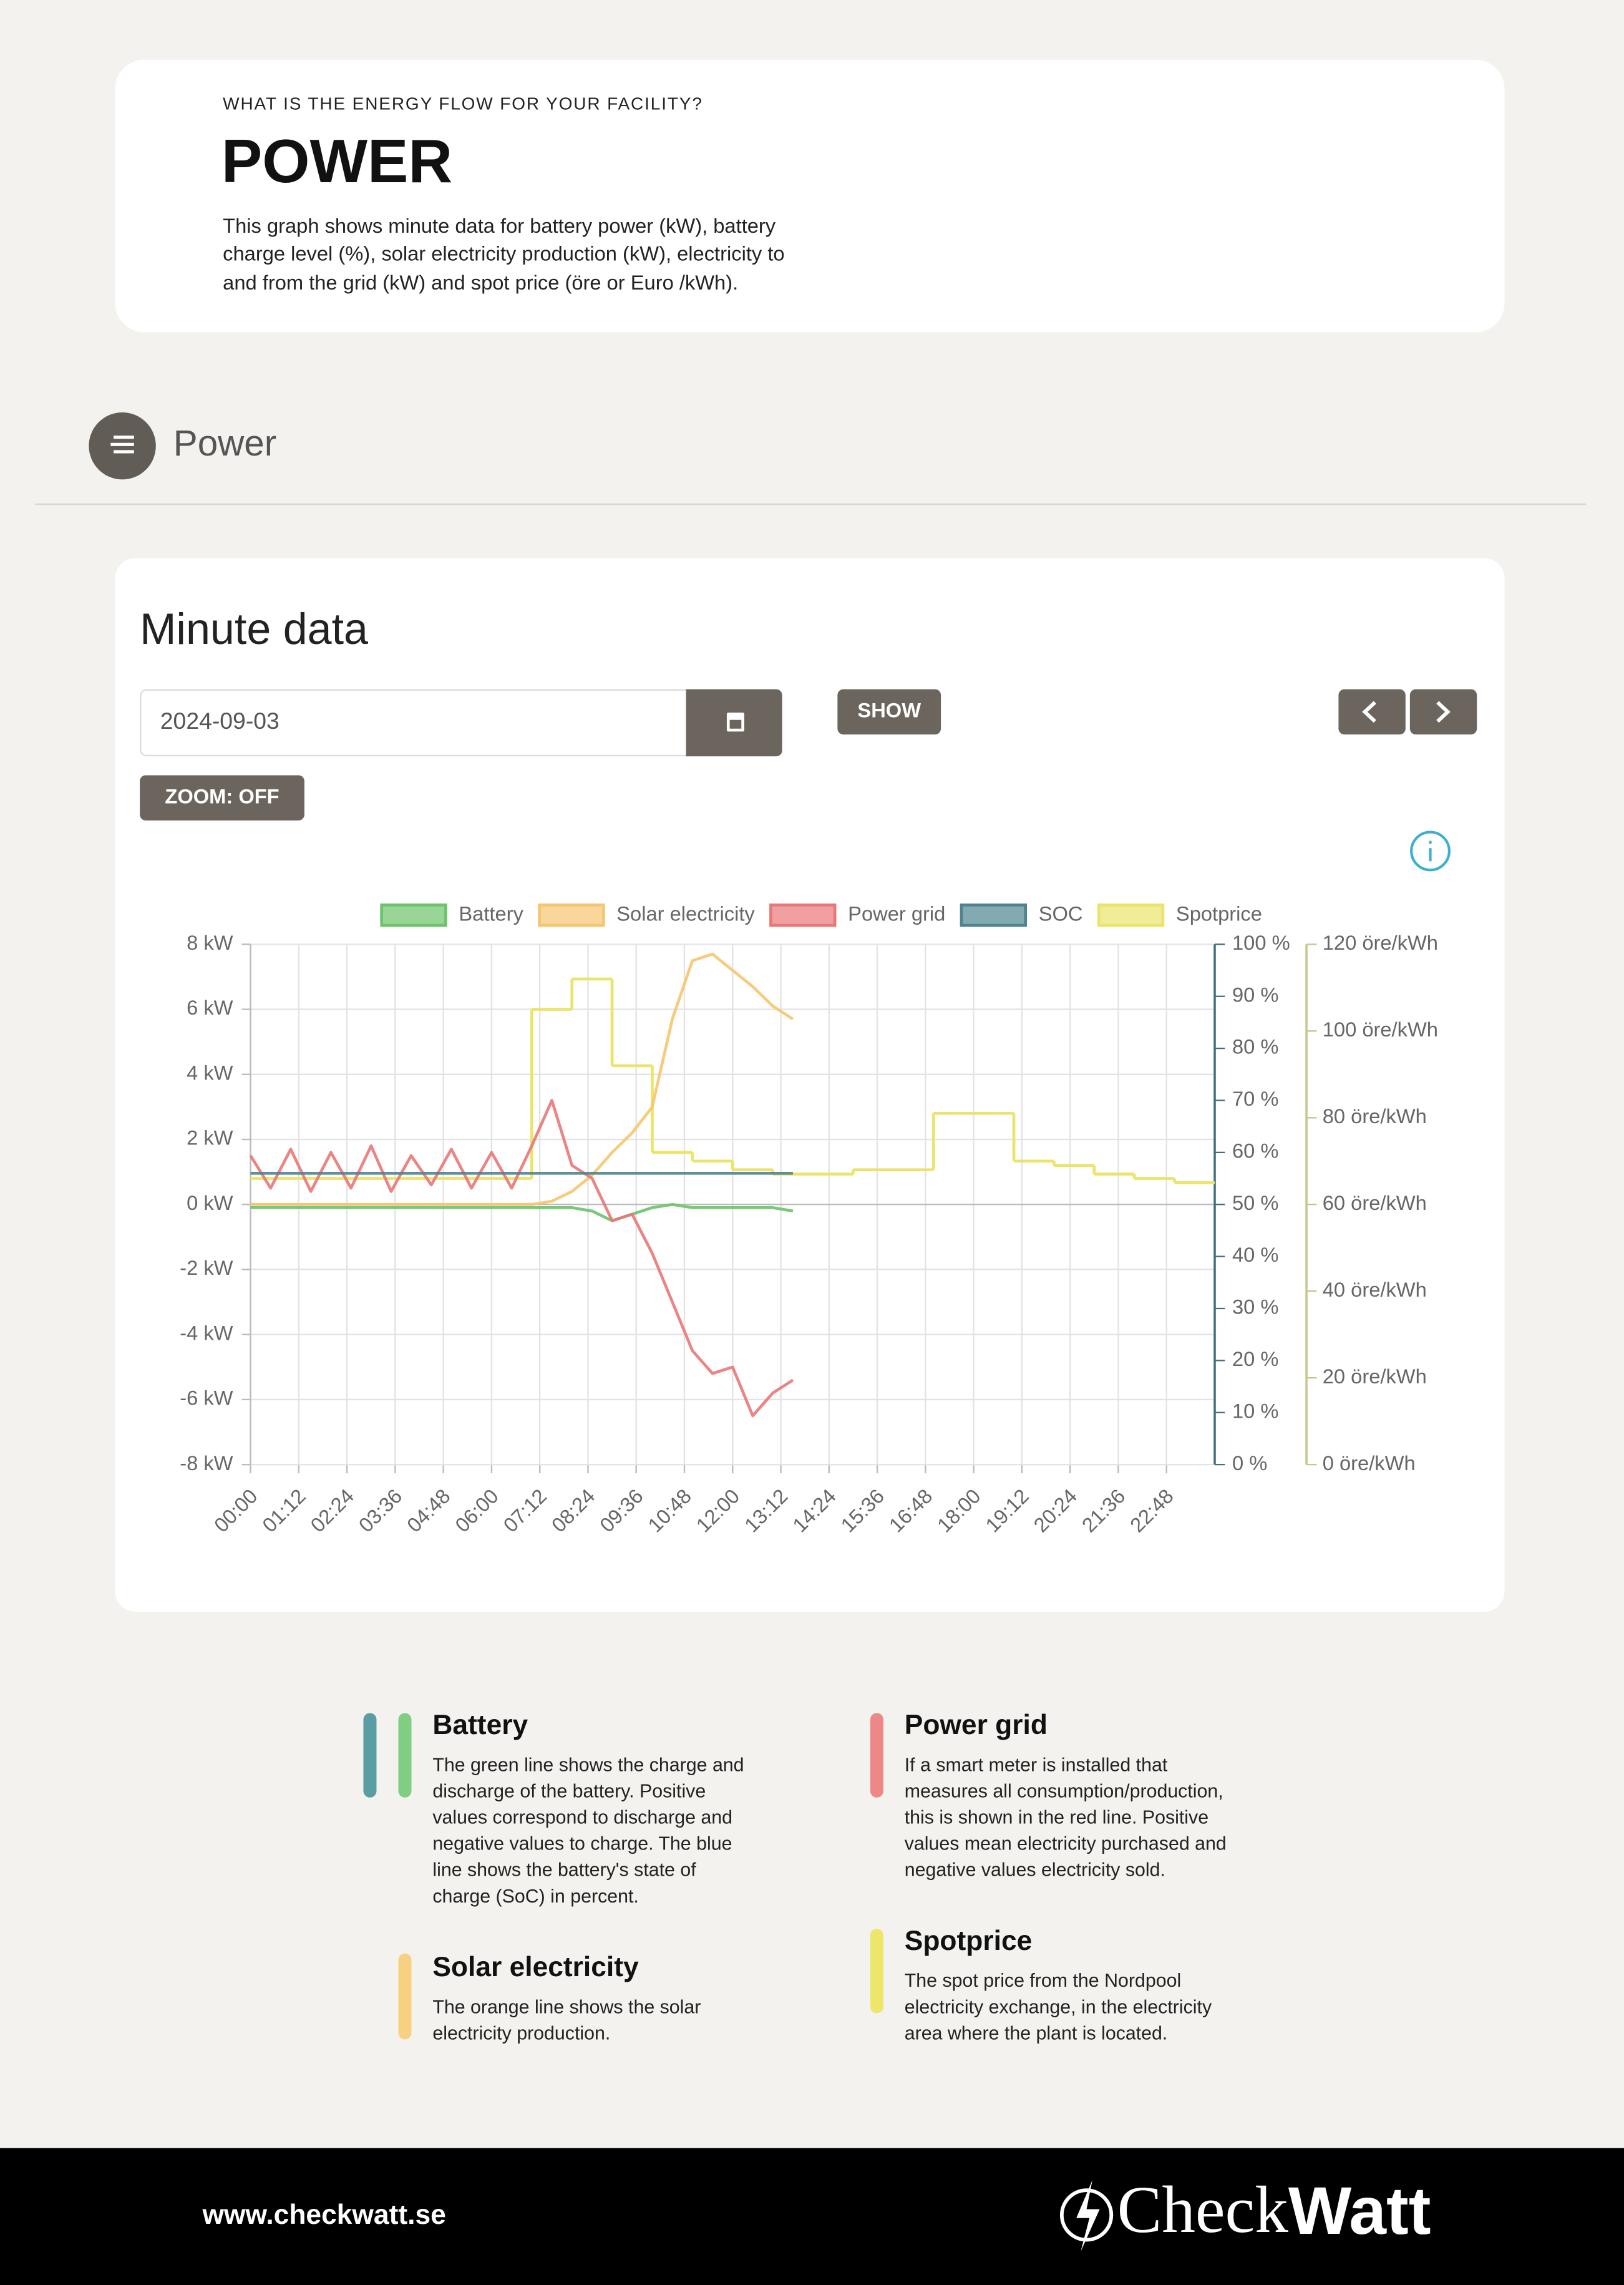 This screenshot has width=1624, height=2285. What do you see at coordinates (810, 196) in the screenshot?
I see `header-card` at bounding box center [810, 196].